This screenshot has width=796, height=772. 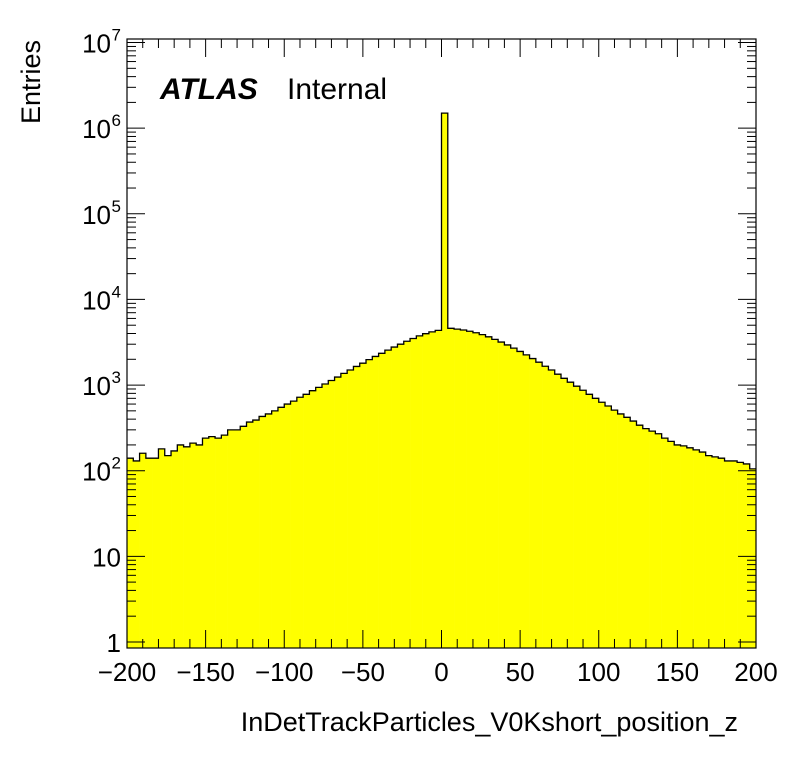 What do you see at coordinates (677, 672) in the screenshot?
I see `x-tick-label: 150` at bounding box center [677, 672].